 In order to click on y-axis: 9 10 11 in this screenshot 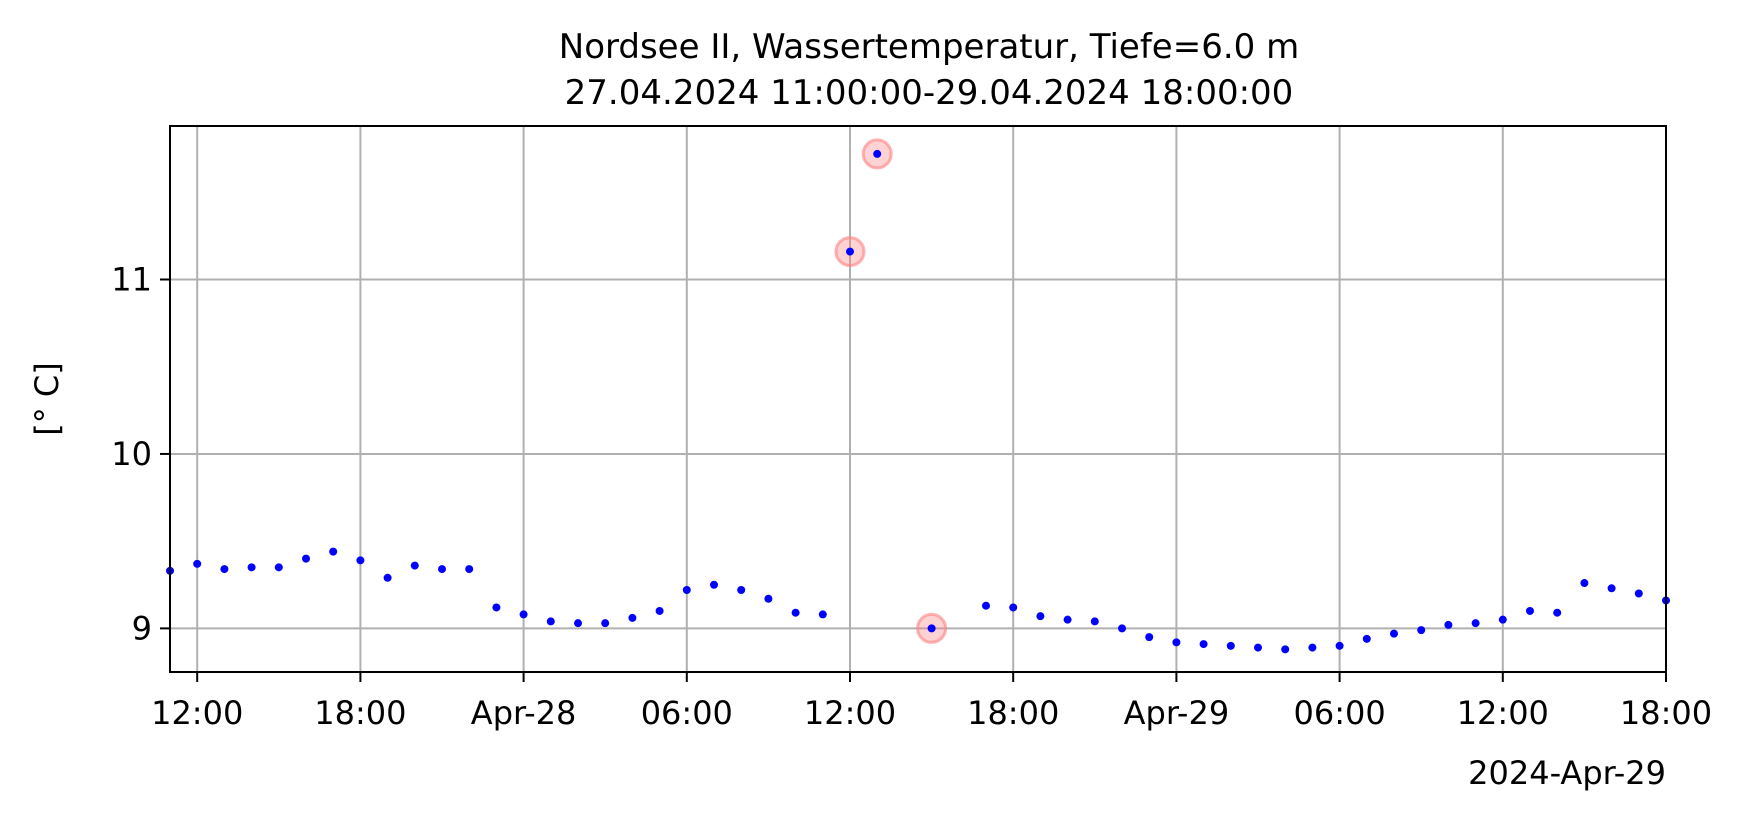, I will do `click(140, 454)`.